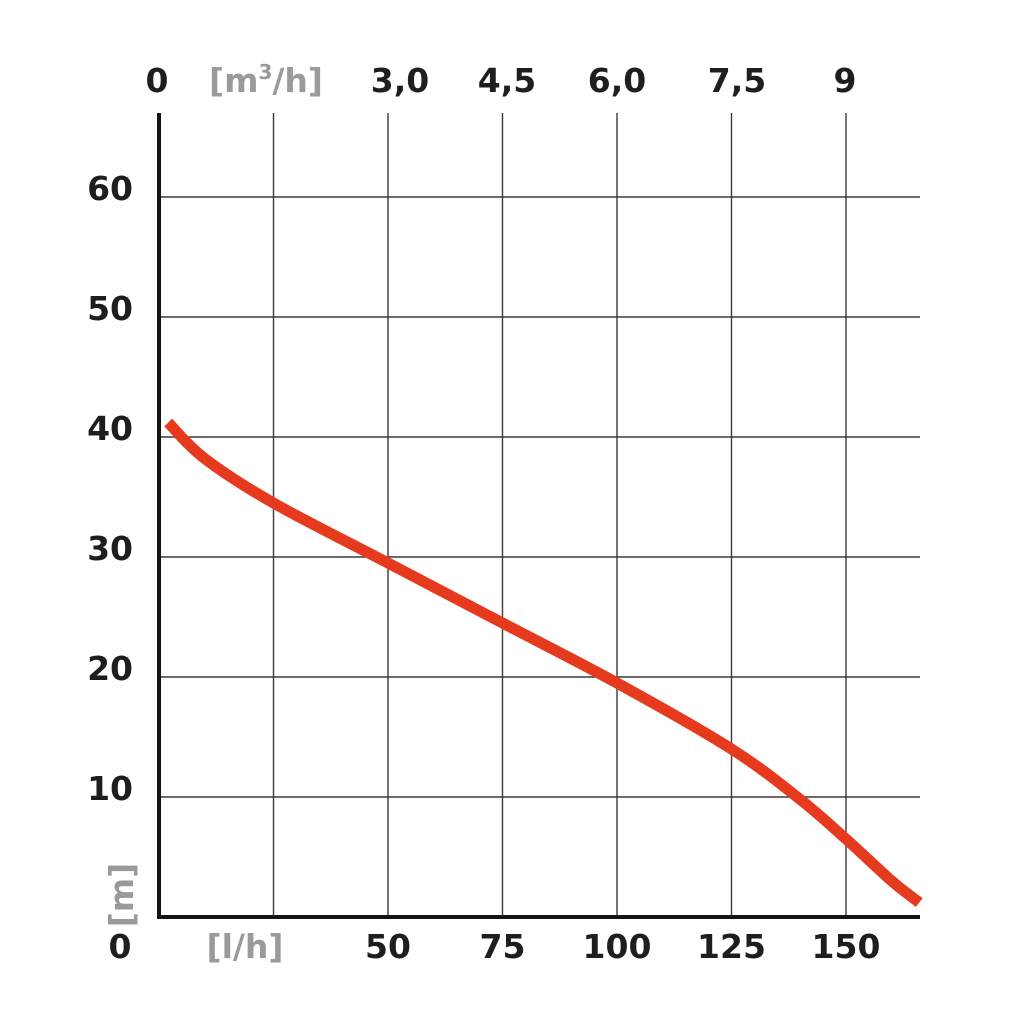 This screenshot has height=1024, width=1024. What do you see at coordinates (157, 80) in the screenshot?
I see `x-top-origin-label: 0` at bounding box center [157, 80].